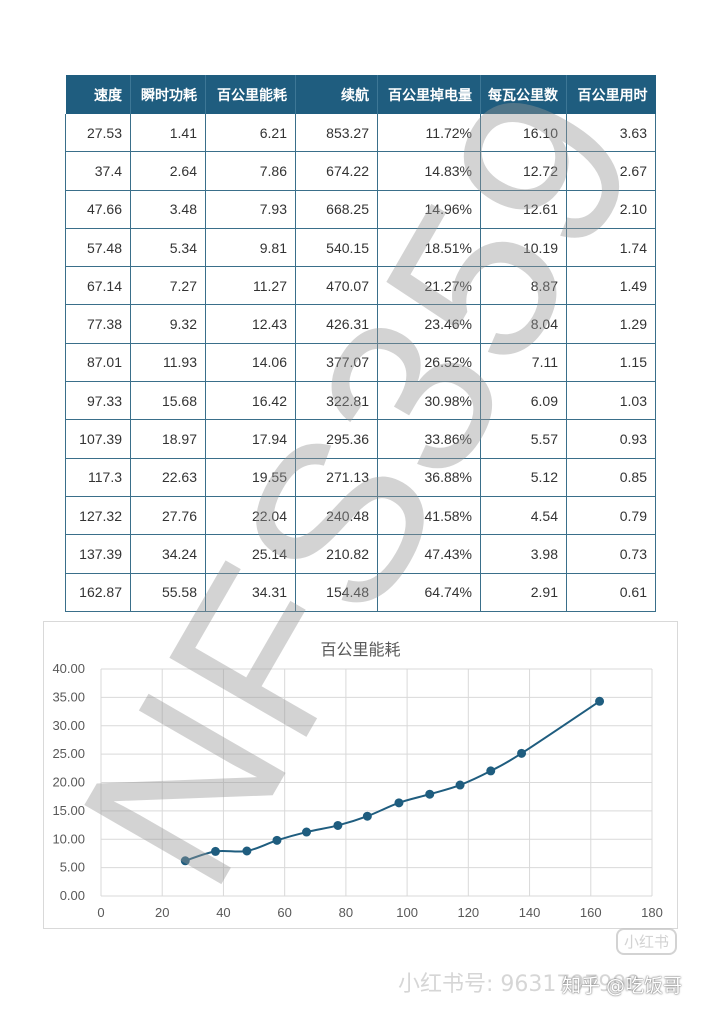 The image size is (720, 1019). Describe the element at coordinates (98, 94) in the screenshot. I see `column-header: 速度` at that location.